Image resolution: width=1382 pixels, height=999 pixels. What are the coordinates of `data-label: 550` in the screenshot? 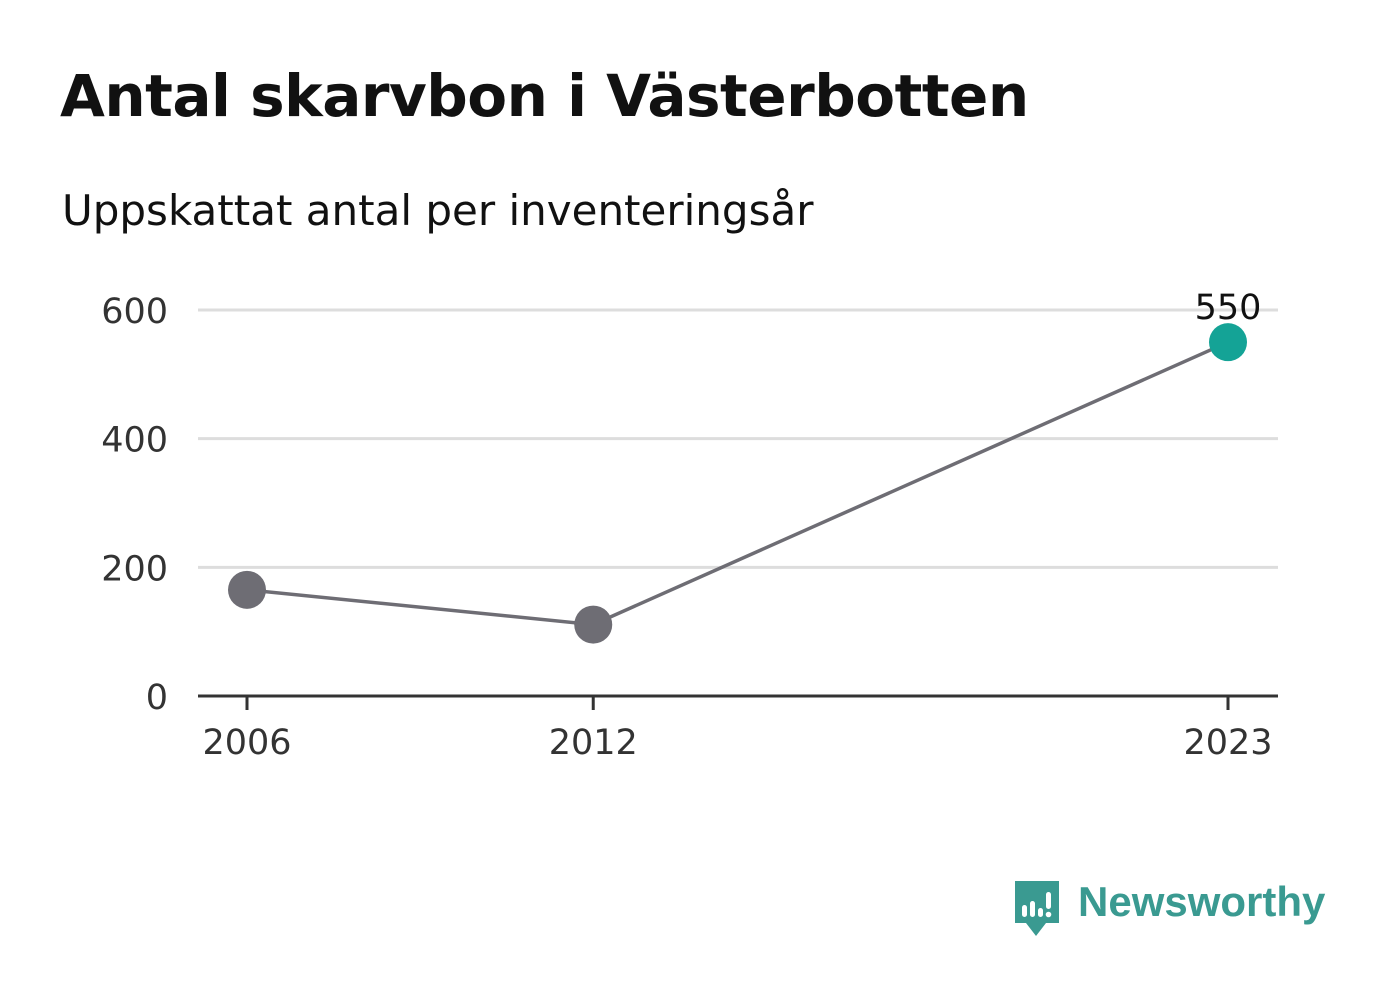 It's located at (1228, 308).